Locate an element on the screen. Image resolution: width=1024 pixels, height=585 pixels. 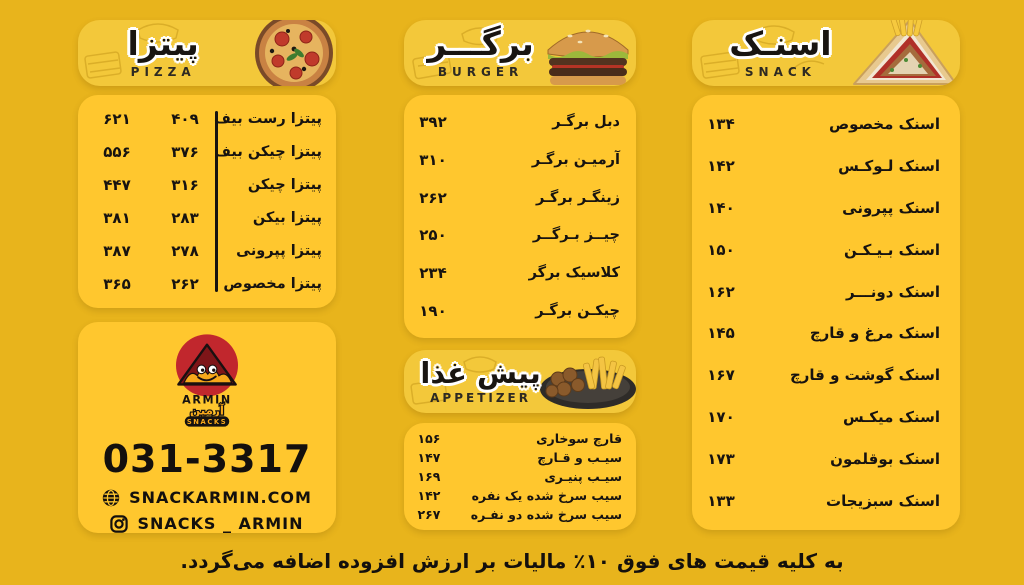
price-small: ۲۷۸ is located at coordinates (185, 250).